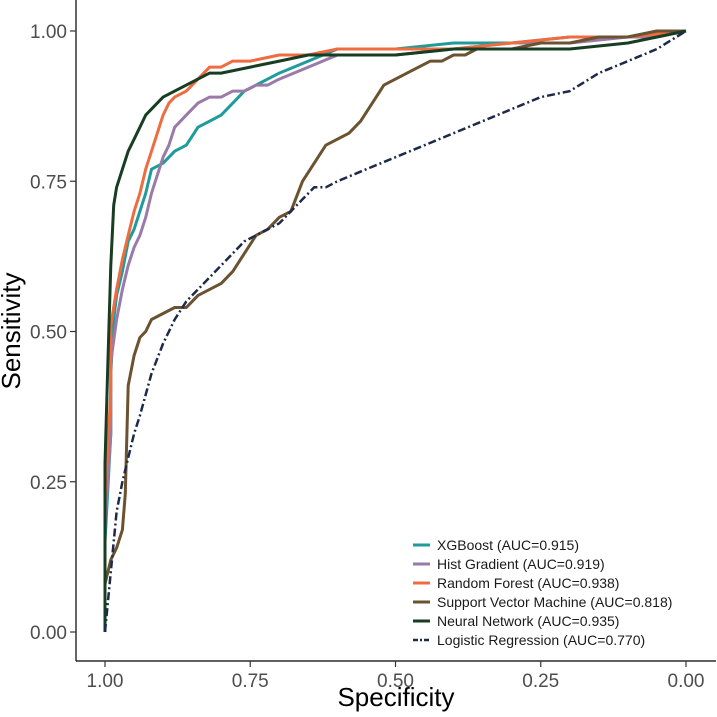  I want to click on y-tick-label: 0.25, so click(48, 483).